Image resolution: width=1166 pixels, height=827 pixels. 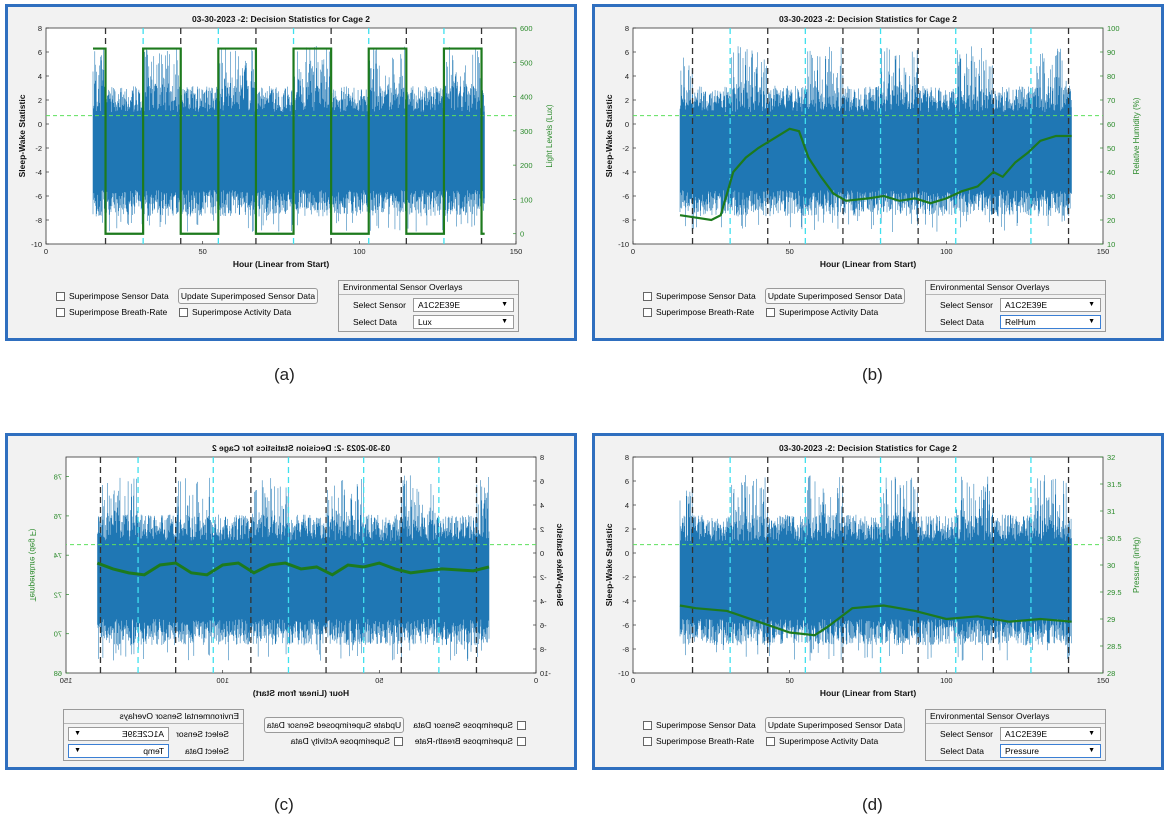 What do you see at coordinates (1111, 148) in the screenshot?
I see `right-tick-label: 50` at bounding box center [1111, 148].